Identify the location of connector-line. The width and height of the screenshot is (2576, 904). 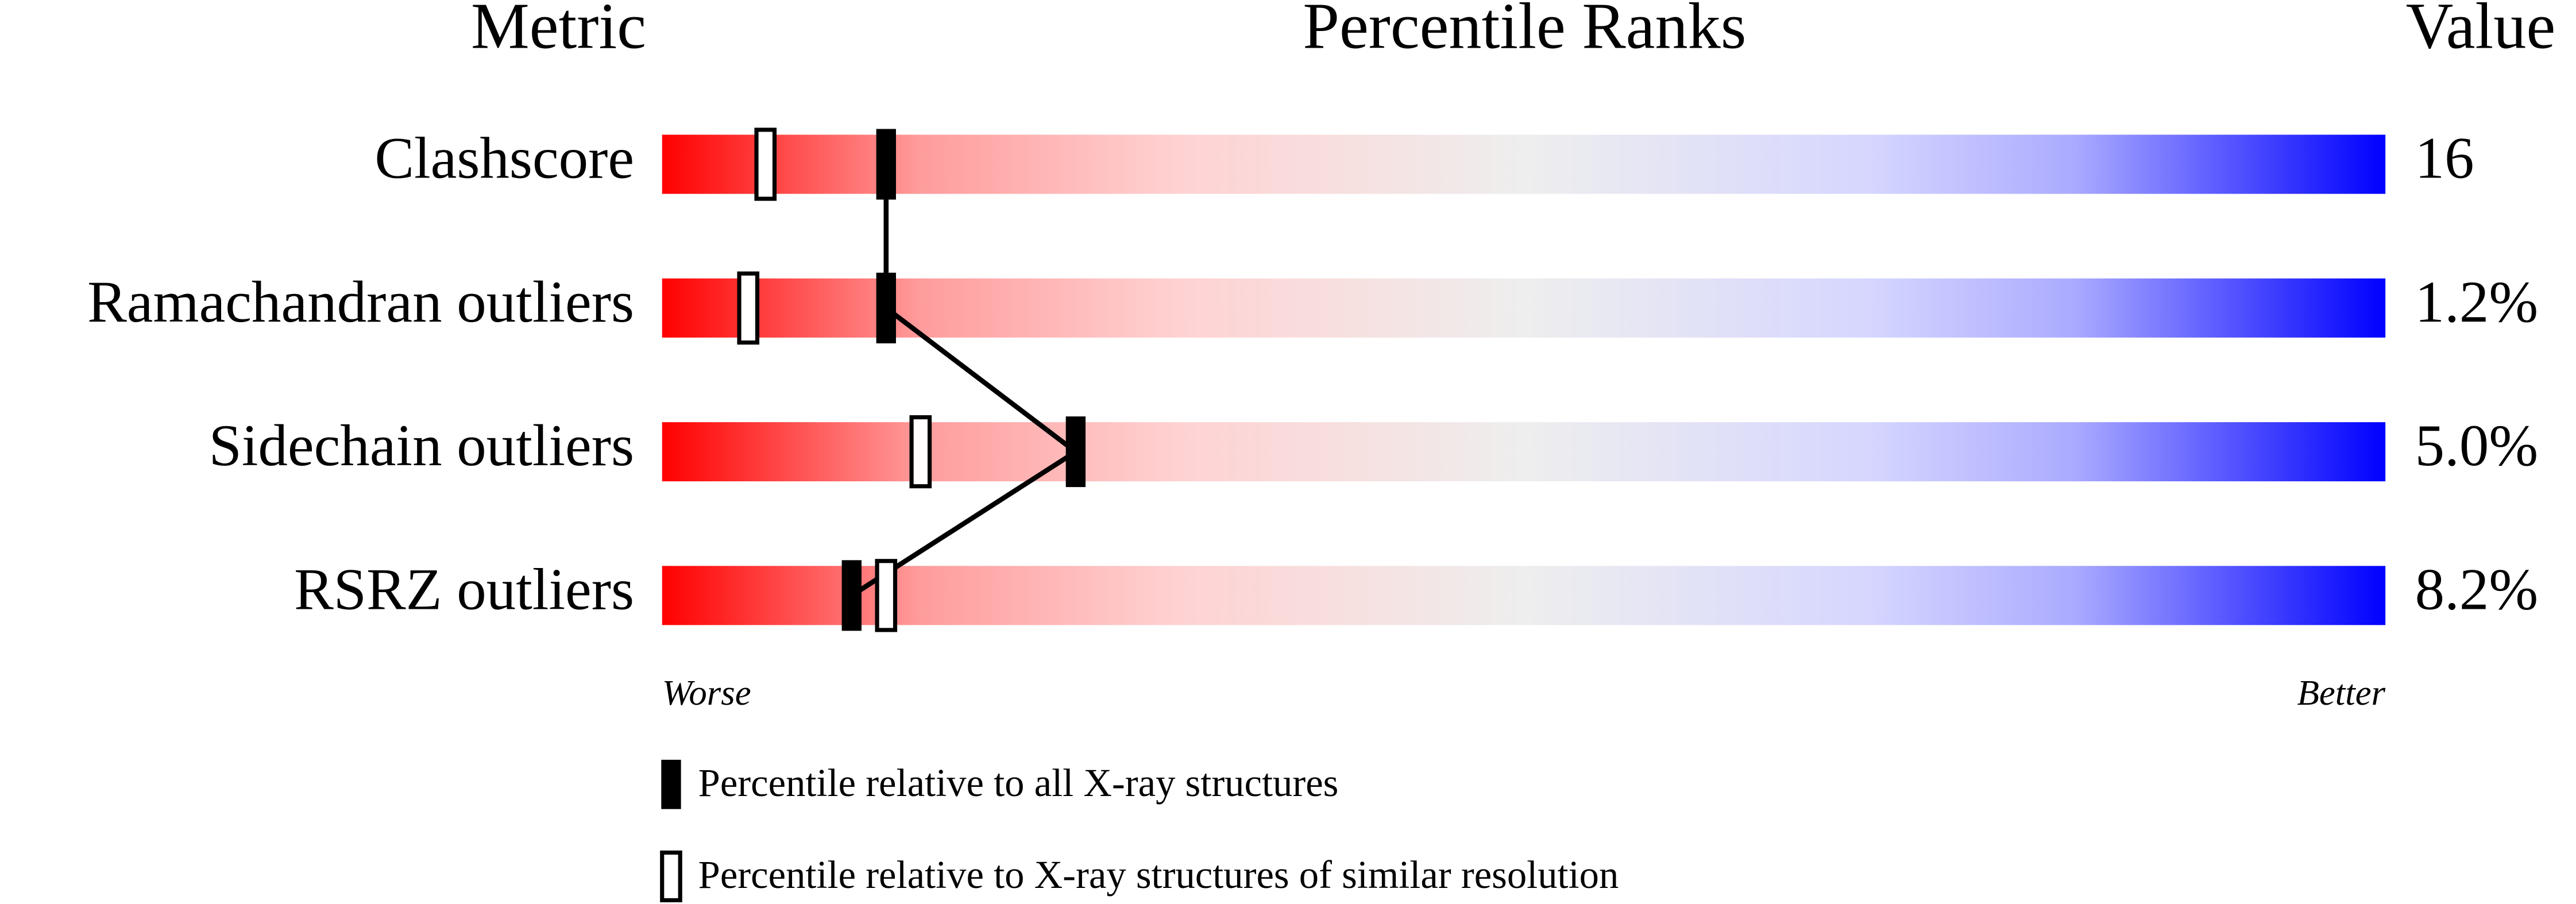
(965, 381).